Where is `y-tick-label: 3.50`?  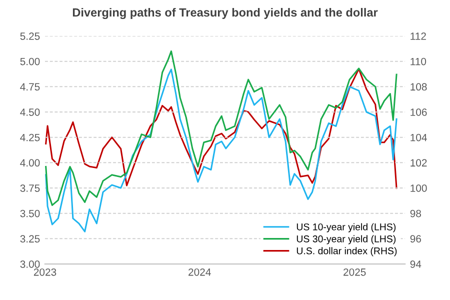 y-tick-label: 3.50 is located at coordinates (30, 214).